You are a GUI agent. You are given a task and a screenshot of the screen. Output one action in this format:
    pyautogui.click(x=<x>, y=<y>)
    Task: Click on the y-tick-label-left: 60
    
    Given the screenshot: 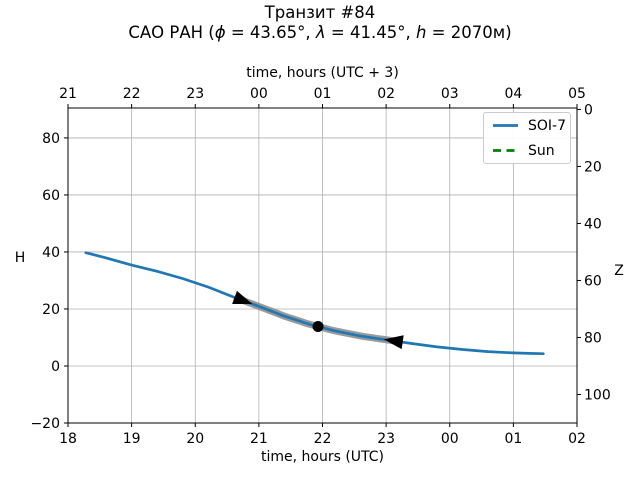 What is the action you would take?
    pyautogui.click(x=51, y=196)
    